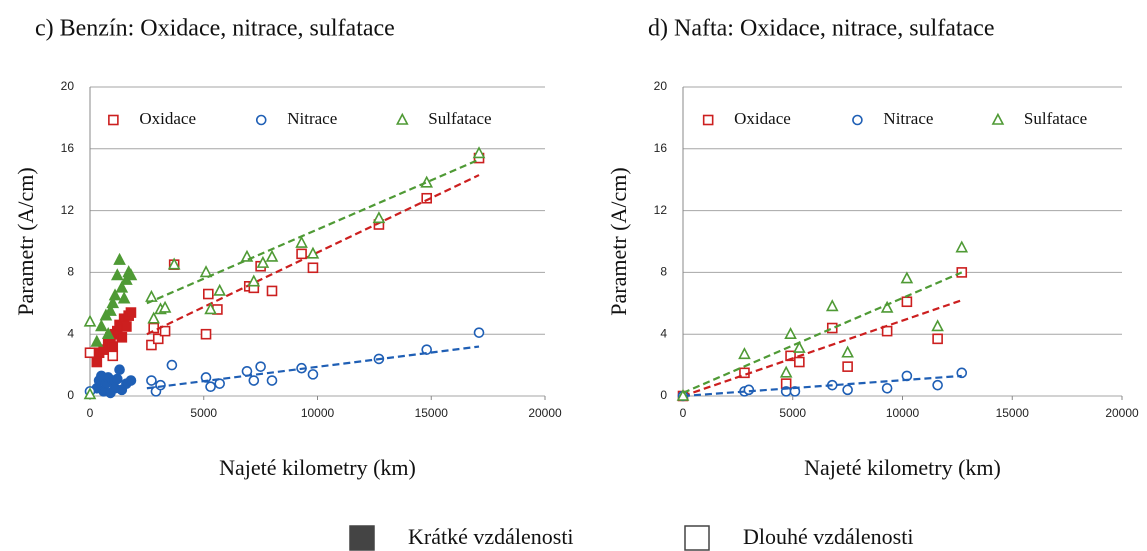  I want to click on figure-legend-label: Krátké vzdálenosti, so click(491, 536).